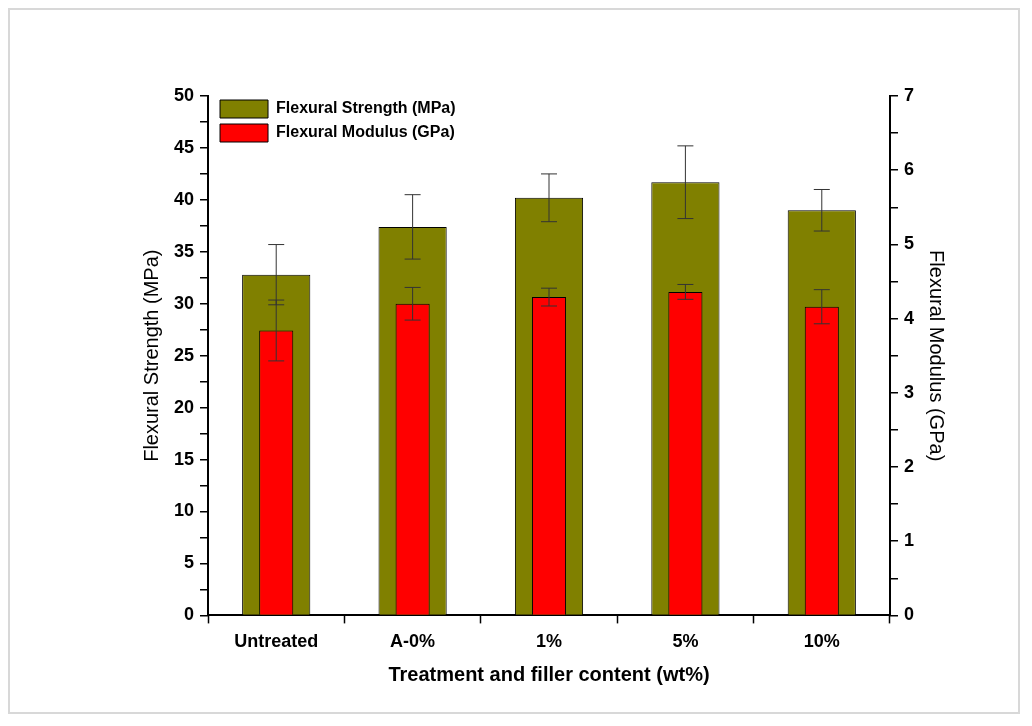 This screenshot has height=726, width=1032. I want to click on y-tick-label: 50, so click(184, 94).